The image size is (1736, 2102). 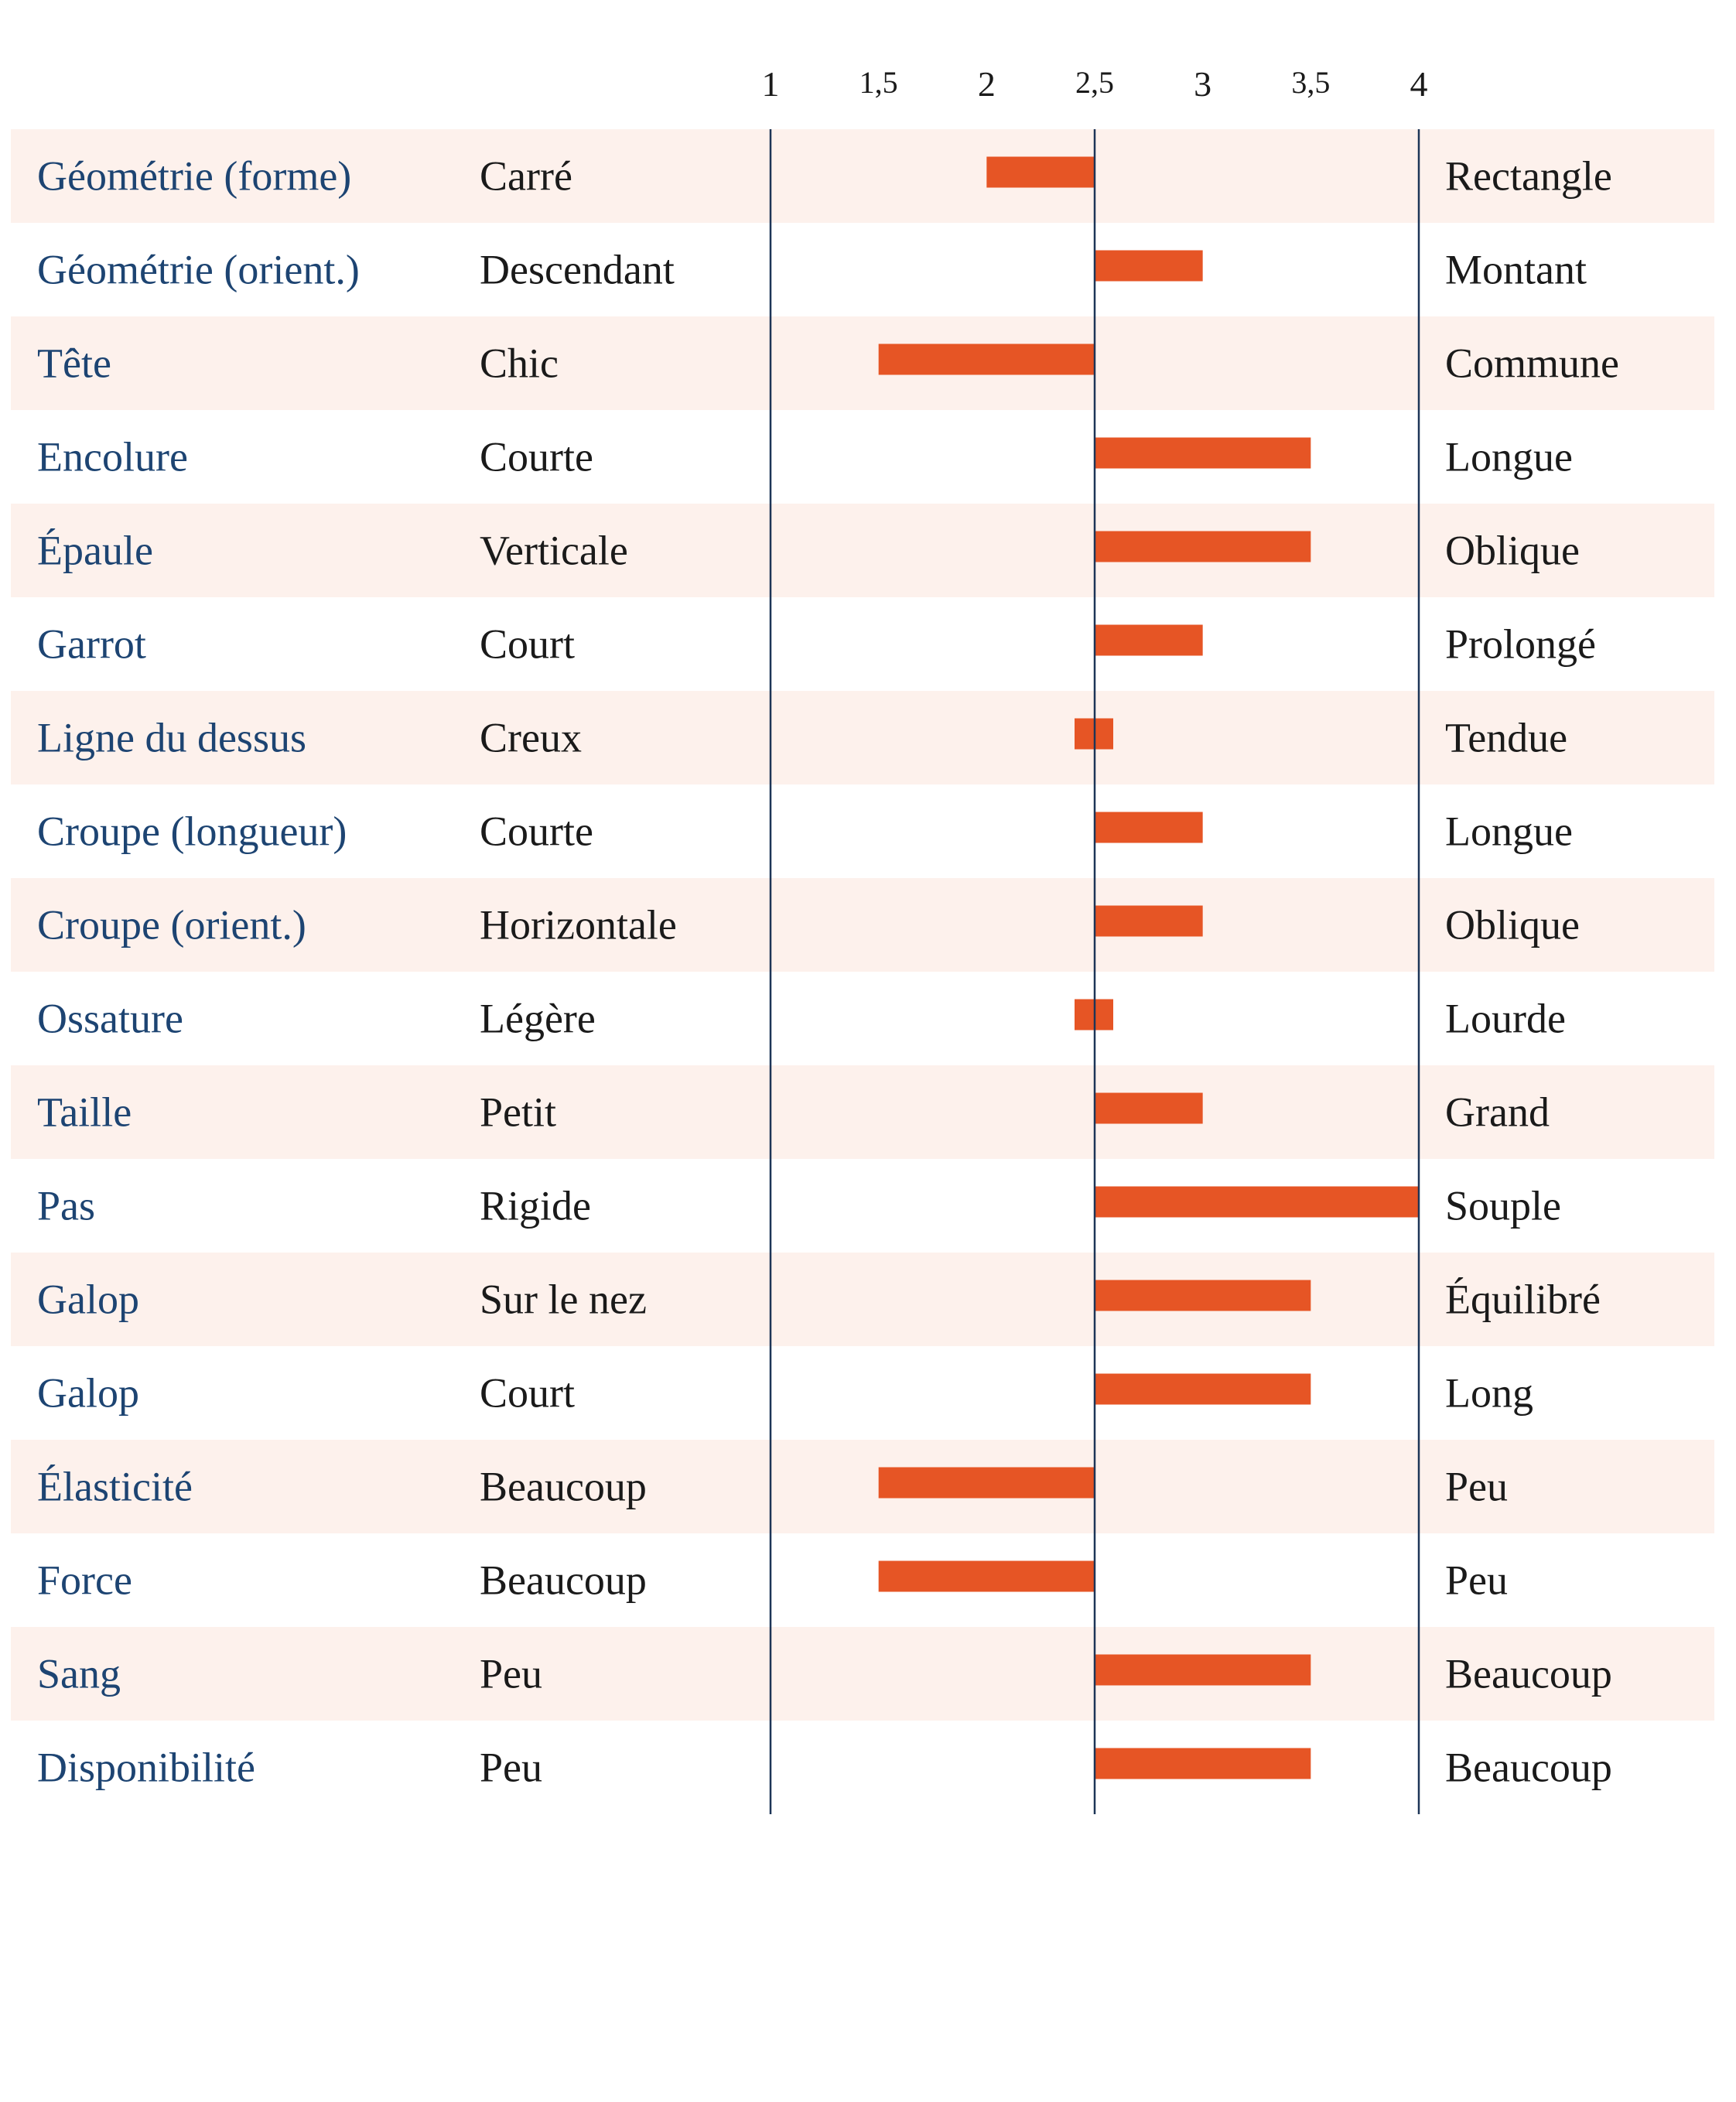 I want to click on tick-label: 2,5, so click(x=1094, y=82).